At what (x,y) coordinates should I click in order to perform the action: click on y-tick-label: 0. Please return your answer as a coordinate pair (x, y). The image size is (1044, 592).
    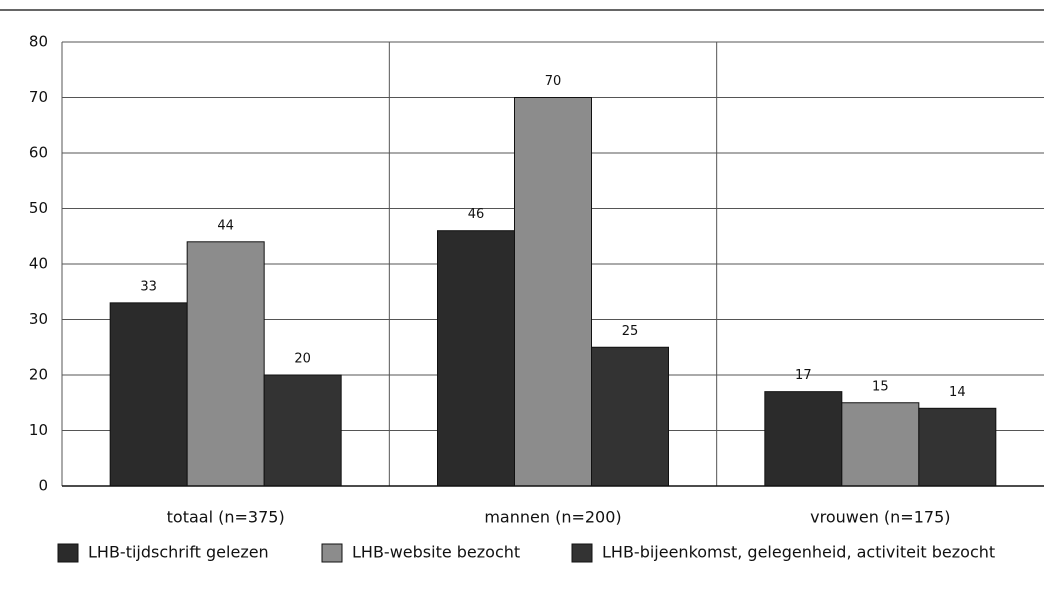
    Looking at the image, I should click on (43, 486).